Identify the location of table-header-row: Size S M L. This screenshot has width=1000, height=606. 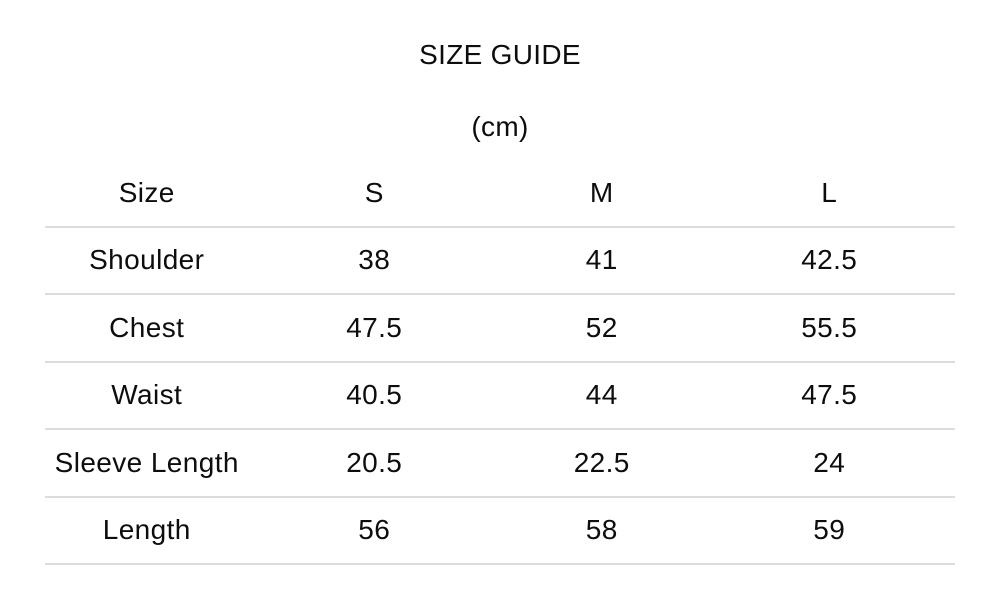
(500, 194).